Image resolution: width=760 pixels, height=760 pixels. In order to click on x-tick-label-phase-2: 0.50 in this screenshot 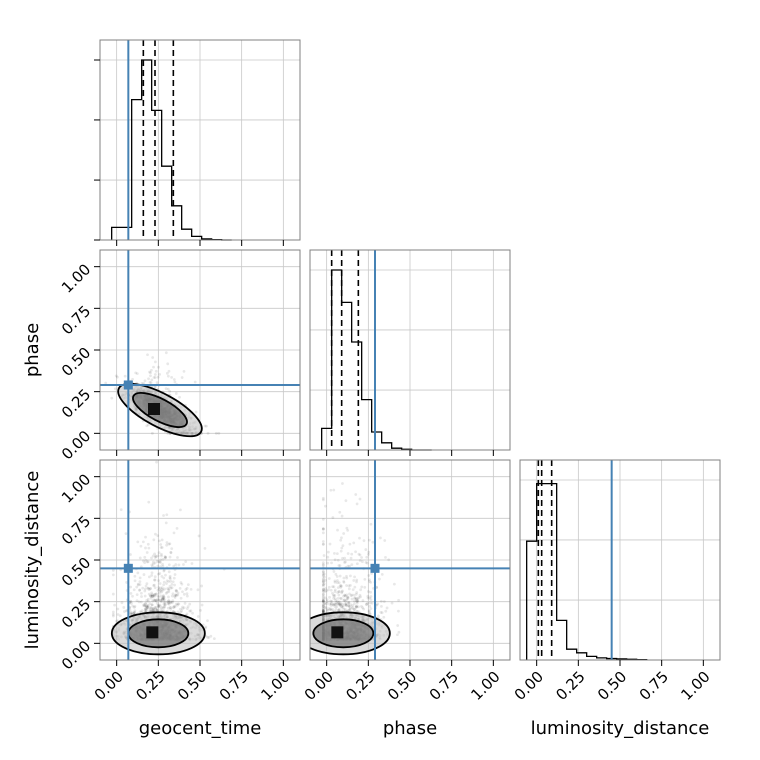, I will do `click(402, 686)`.